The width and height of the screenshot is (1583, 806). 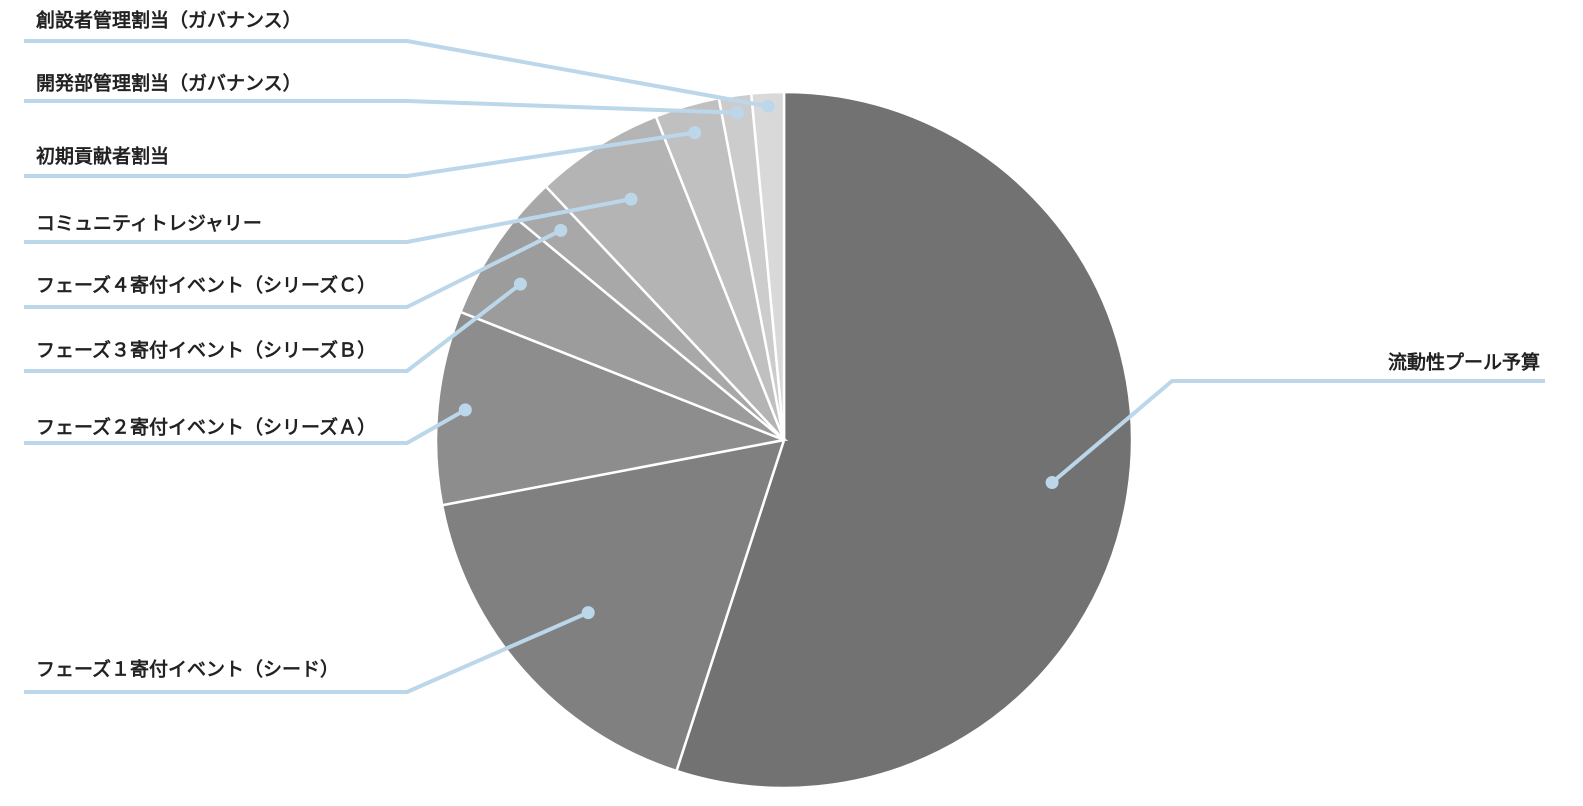 What do you see at coordinates (169, 83) in the screenshot?
I see `slice-label: 開発部管理割当（ガバナンス）` at bounding box center [169, 83].